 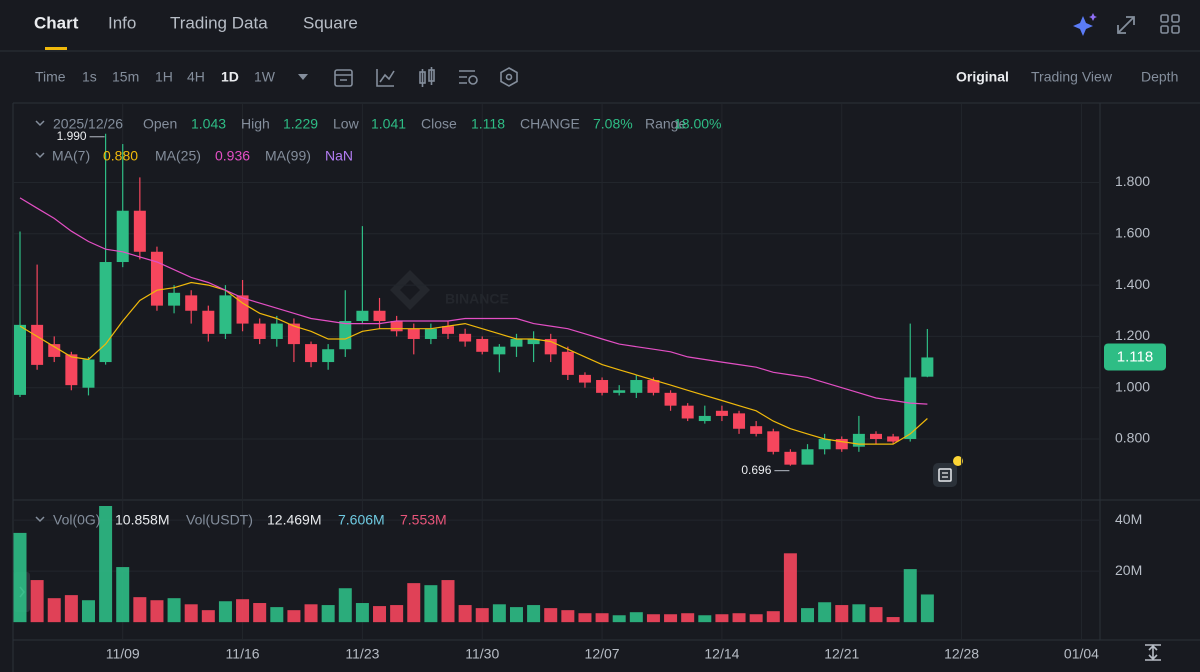 I want to click on legend-chevron, so click(x=40, y=123).